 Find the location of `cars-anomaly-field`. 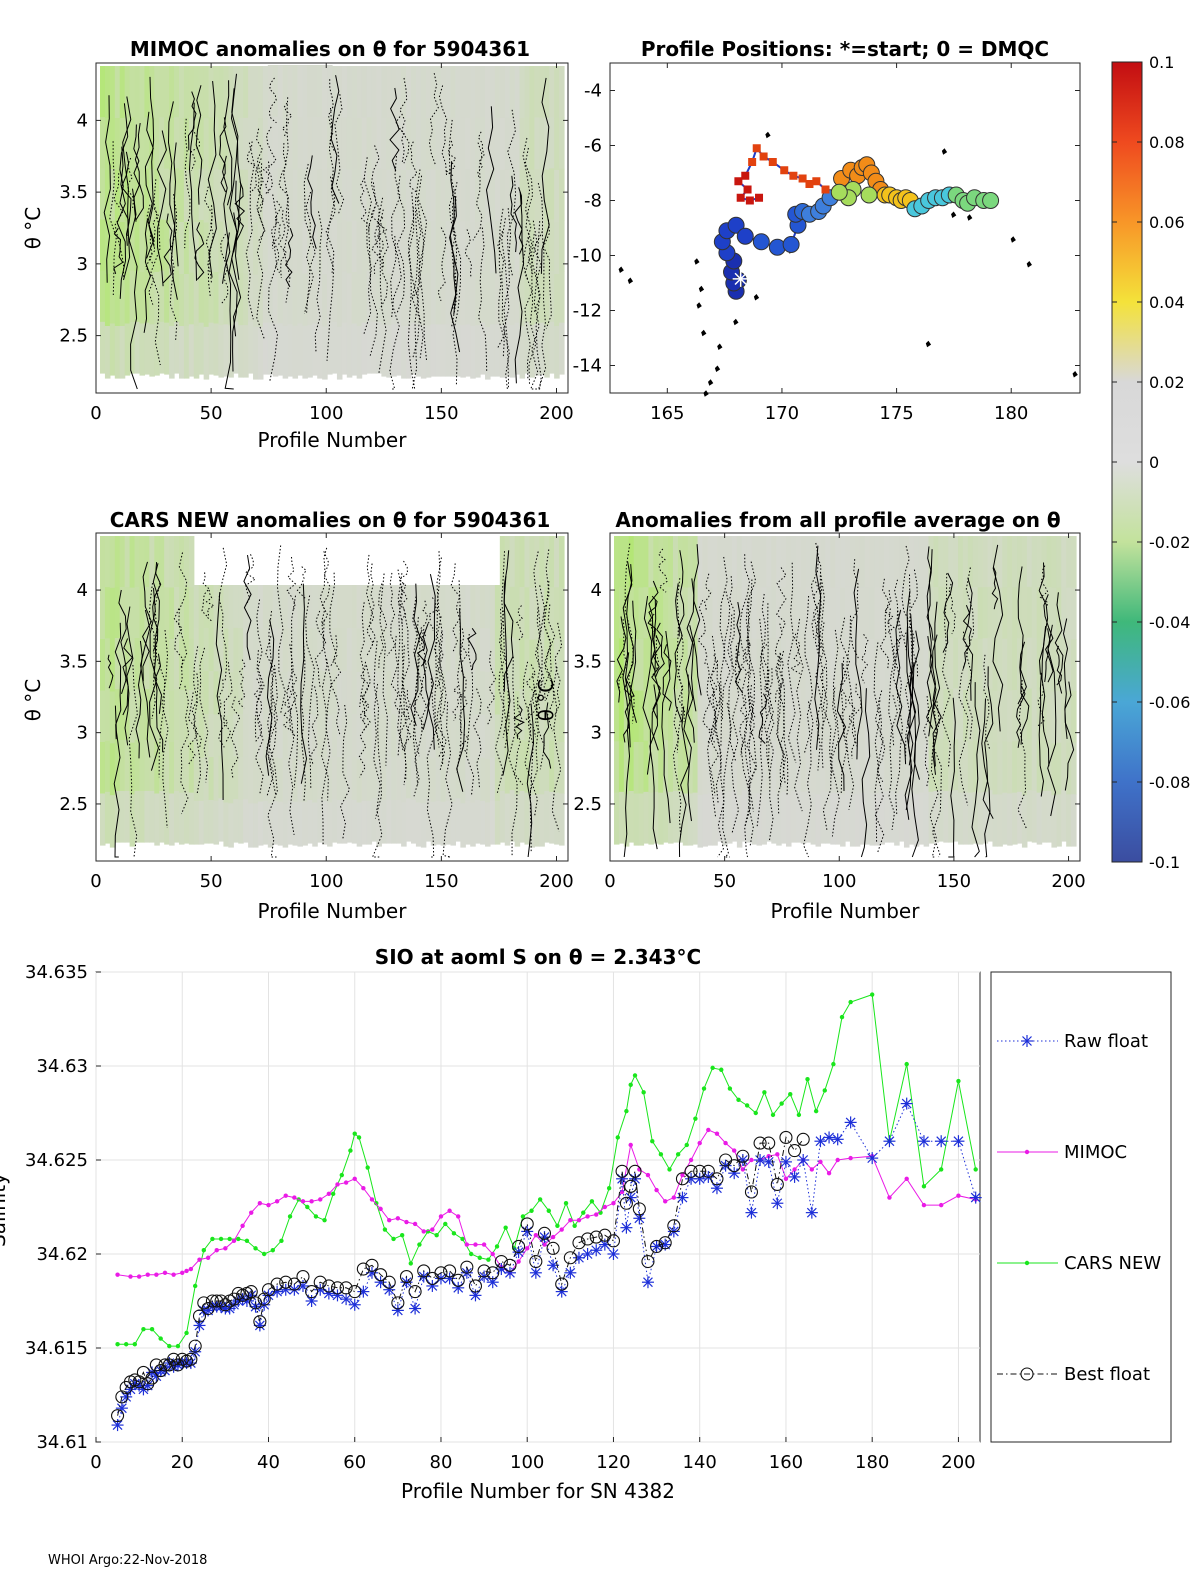

cars-anomaly-field is located at coordinates (332, 692).